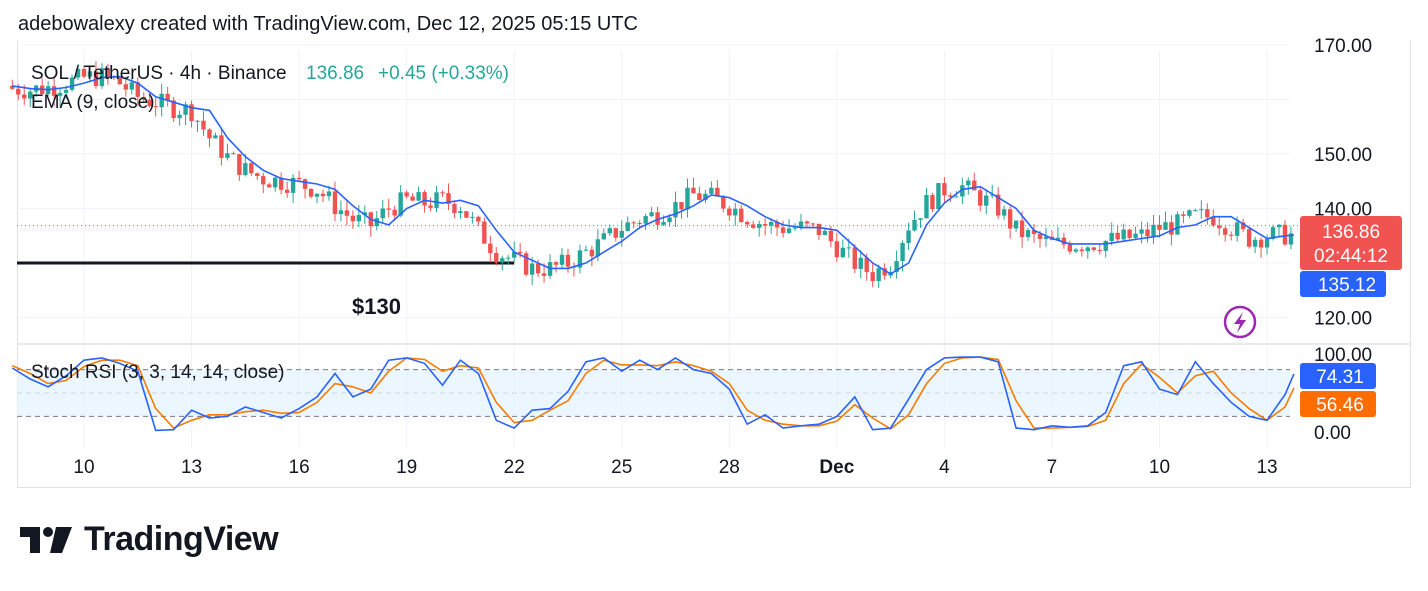  I want to click on price-tick-label: 150.00, so click(1343, 155).